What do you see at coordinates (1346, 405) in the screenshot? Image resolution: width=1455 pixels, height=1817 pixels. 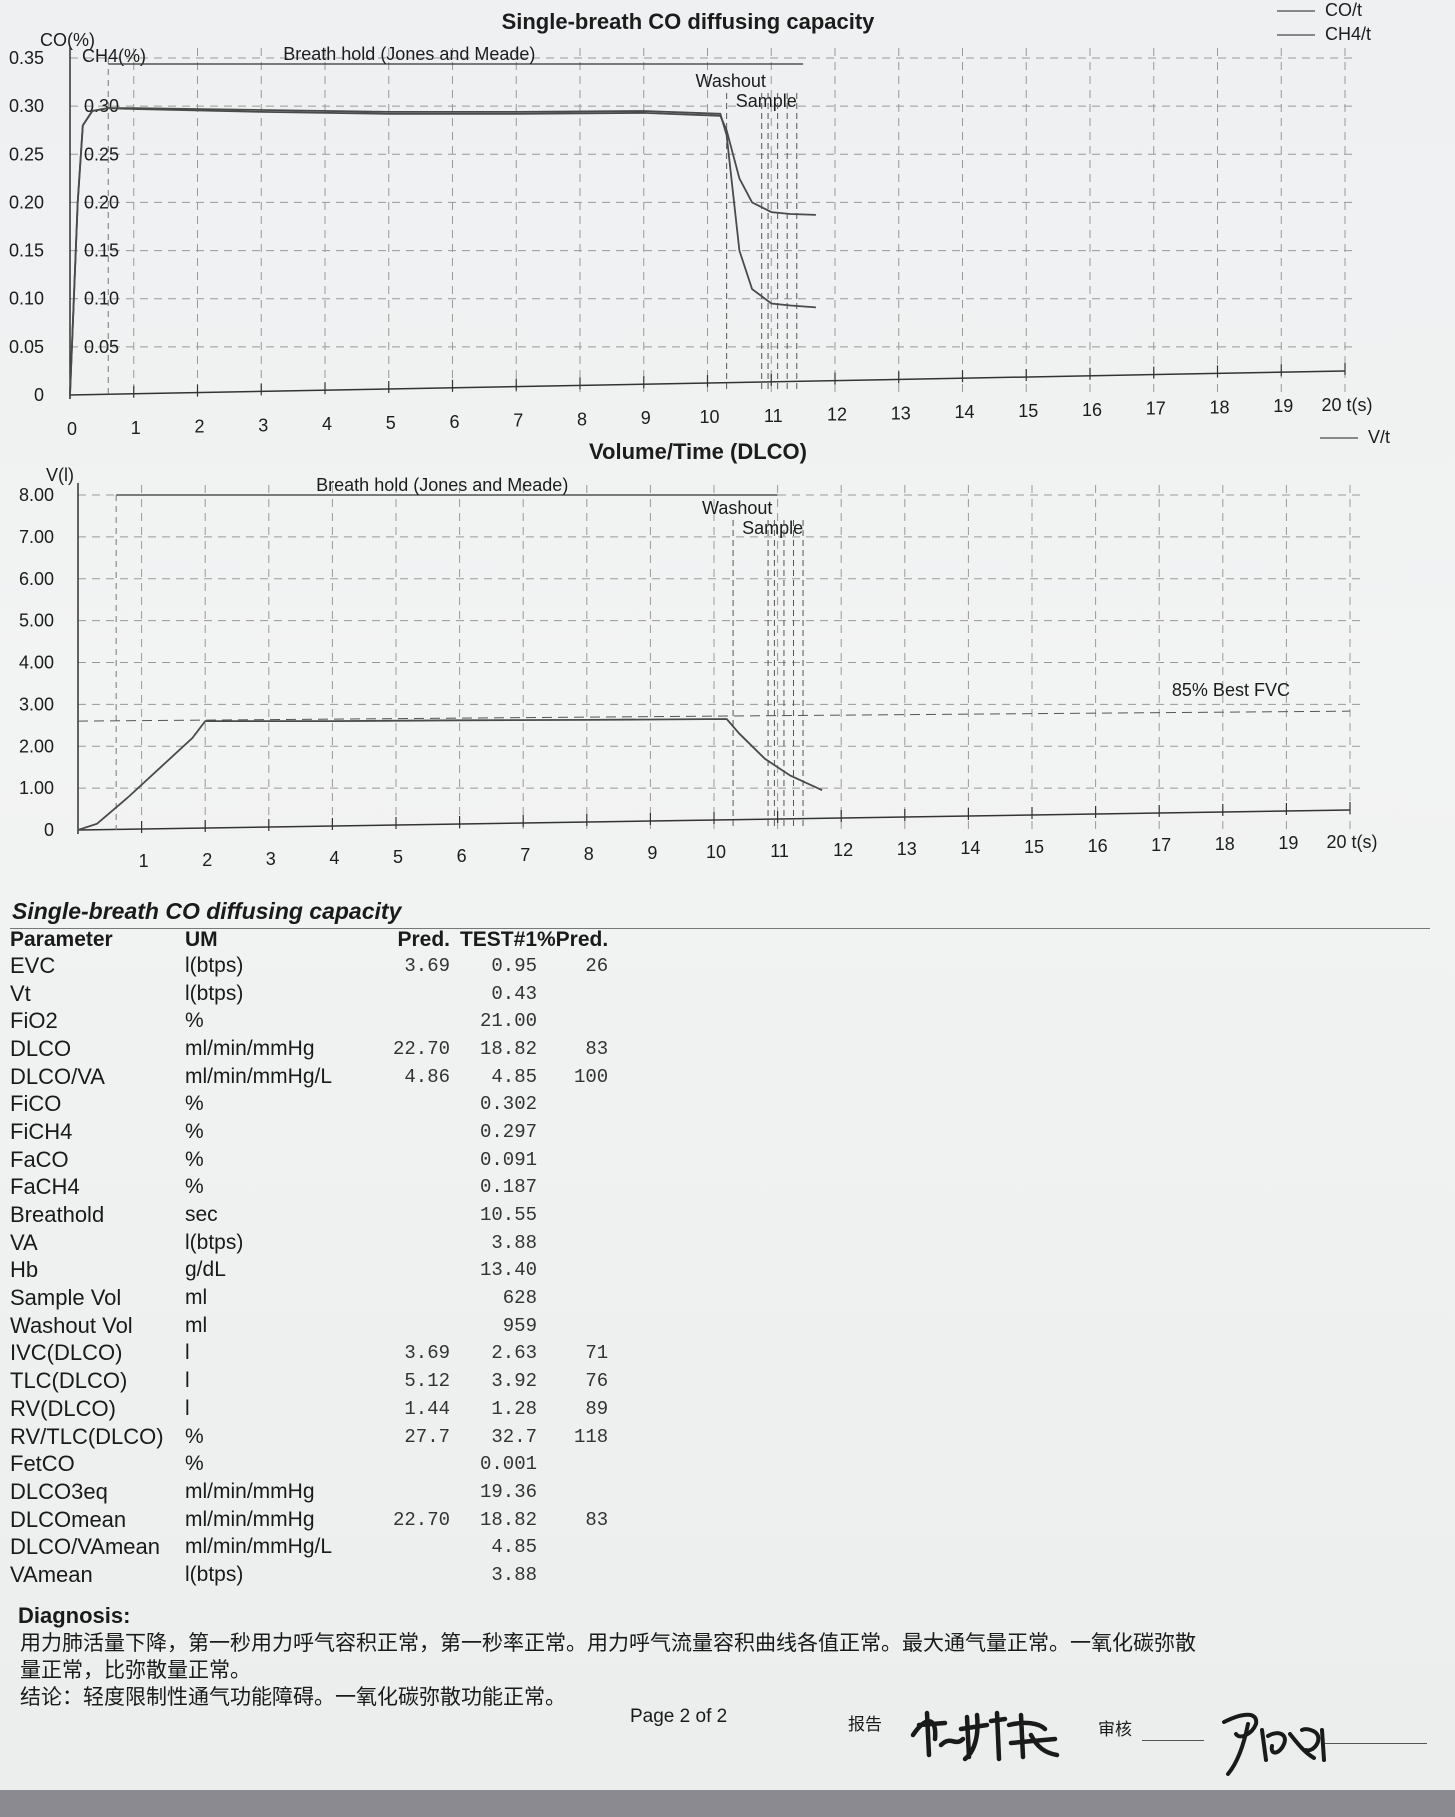 I see `co-chart-x-tick: 20 t(s)` at bounding box center [1346, 405].